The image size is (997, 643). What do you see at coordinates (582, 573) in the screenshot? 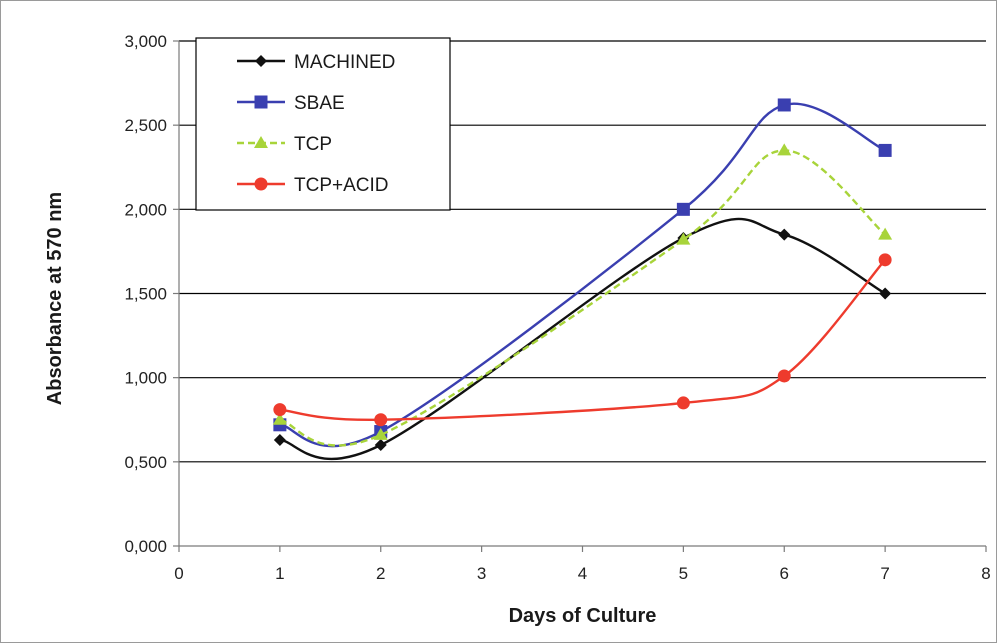
I see `x-tick-label-4: 4` at bounding box center [582, 573].